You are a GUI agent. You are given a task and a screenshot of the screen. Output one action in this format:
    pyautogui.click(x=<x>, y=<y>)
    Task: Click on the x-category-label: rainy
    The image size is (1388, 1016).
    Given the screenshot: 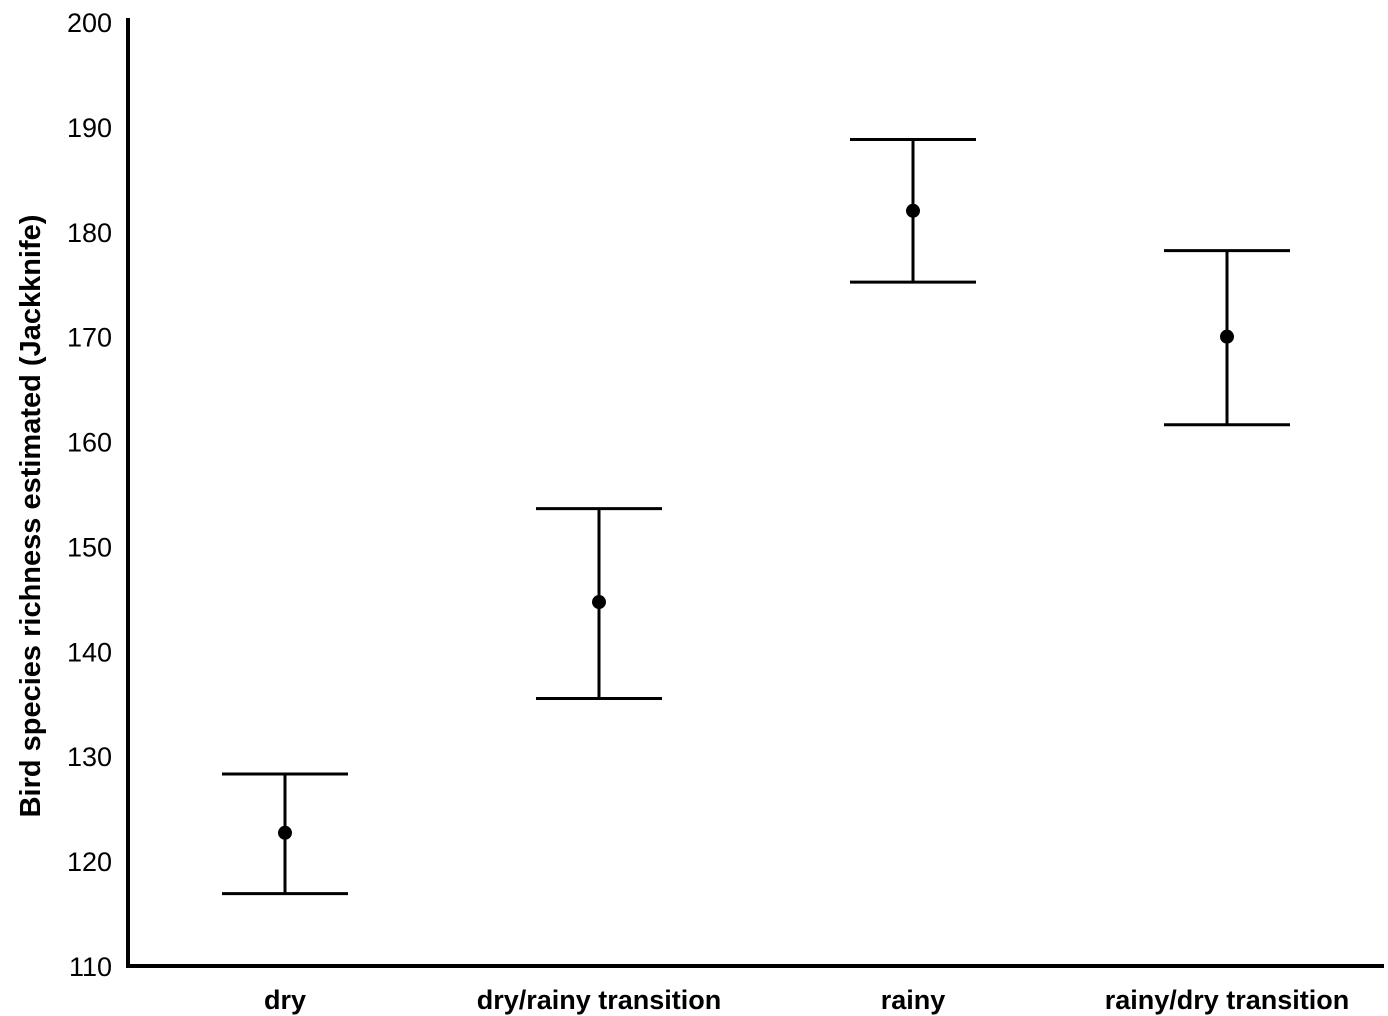 What is the action you would take?
    pyautogui.click(x=913, y=1000)
    